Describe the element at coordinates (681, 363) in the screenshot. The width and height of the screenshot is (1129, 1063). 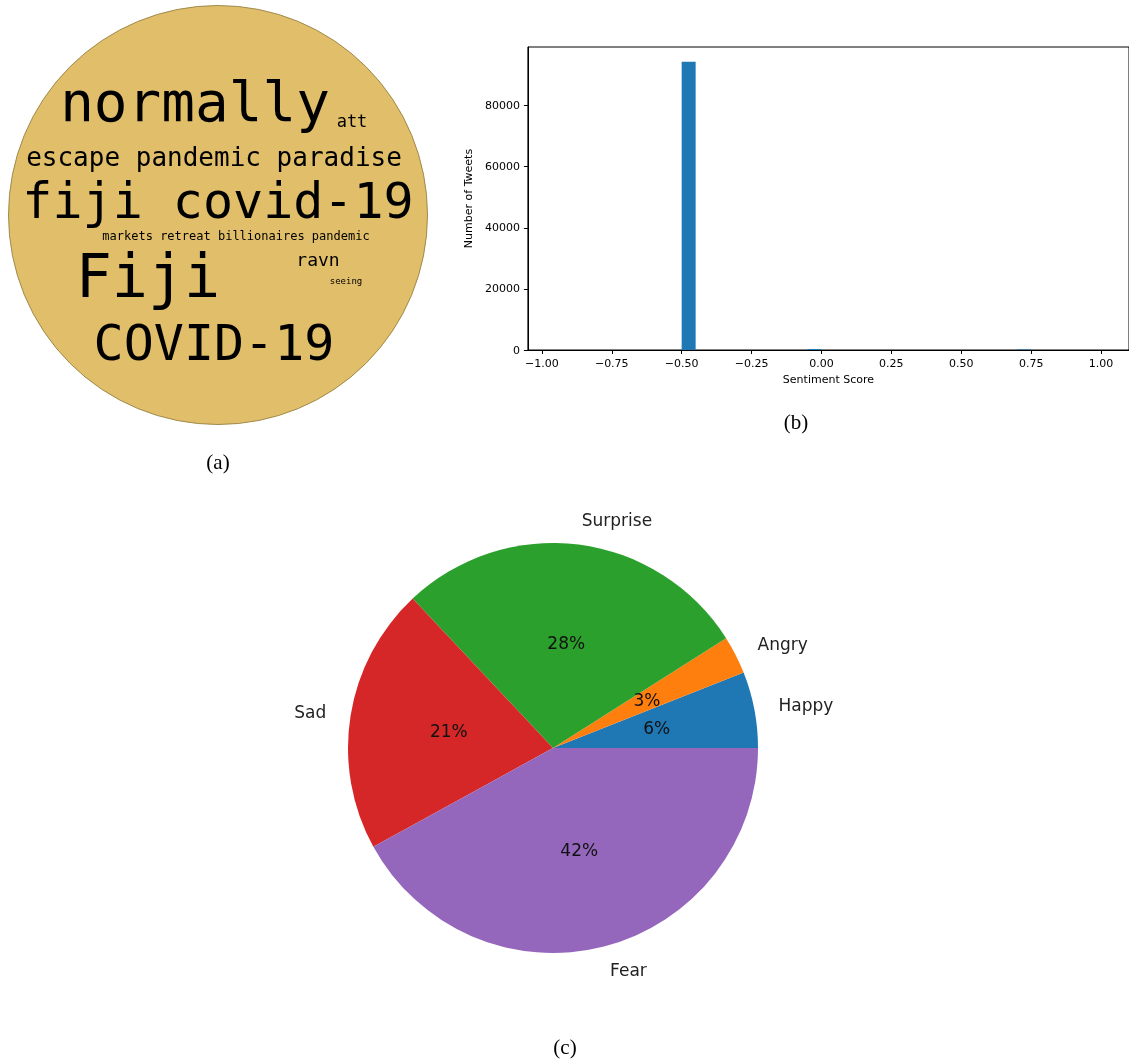
I see `x-tick-label: −0.50` at that location.